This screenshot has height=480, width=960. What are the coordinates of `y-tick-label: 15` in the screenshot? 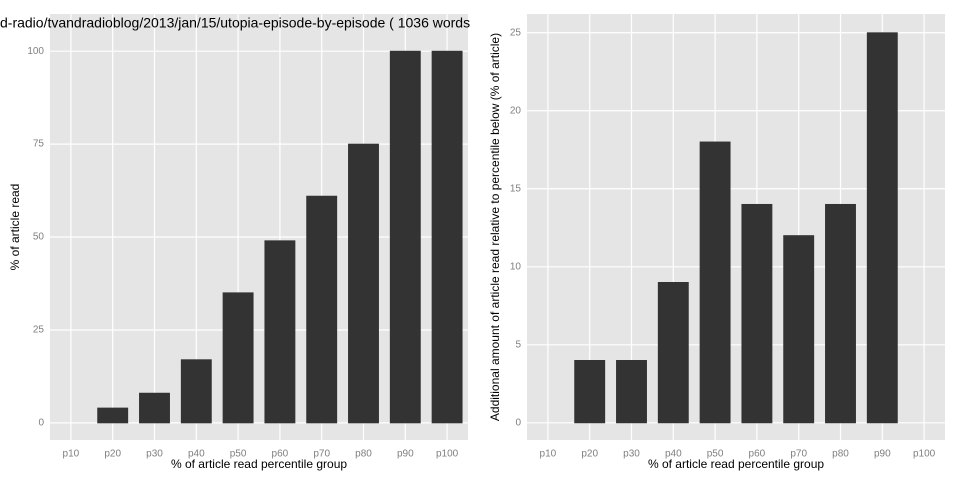 It's located at (516, 188).